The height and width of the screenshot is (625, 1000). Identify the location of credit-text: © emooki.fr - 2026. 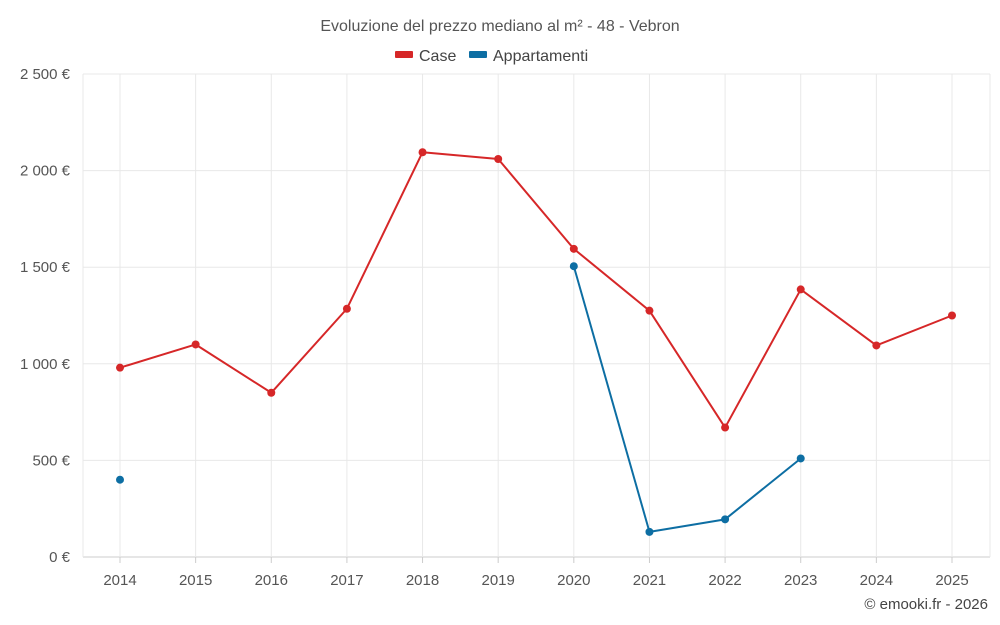
(926, 604).